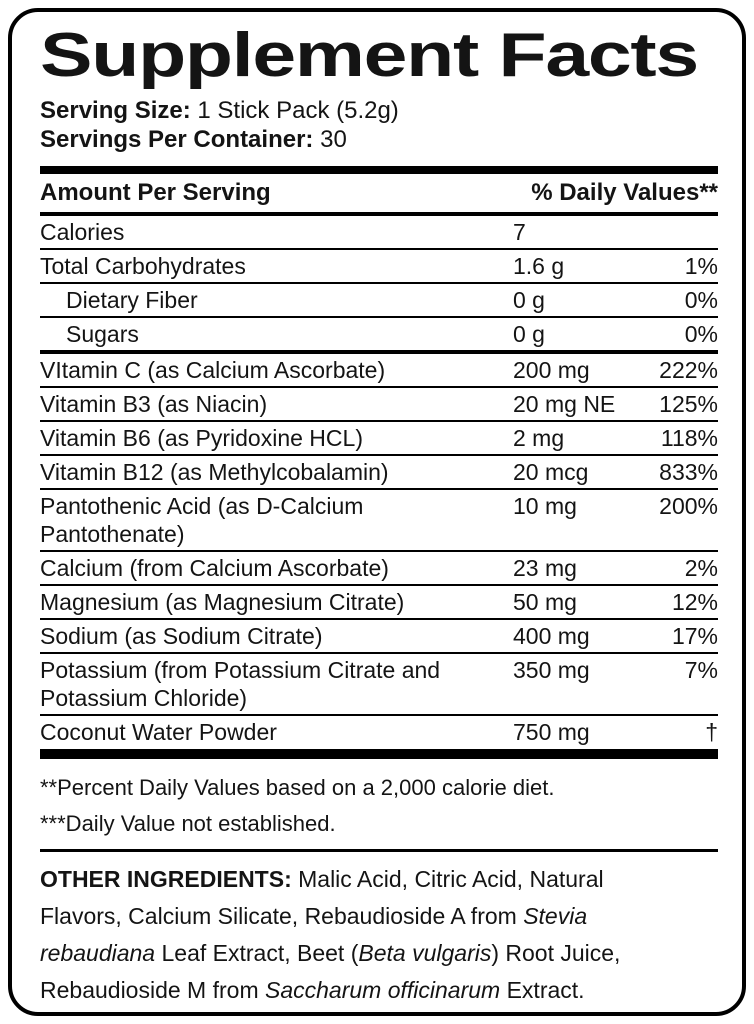 The width and height of the screenshot is (754, 1024). Describe the element at coordinates (298, 110) in the screenshot. I see `serving-size-value: 1 Stick Pack (5.2g)` at that location.